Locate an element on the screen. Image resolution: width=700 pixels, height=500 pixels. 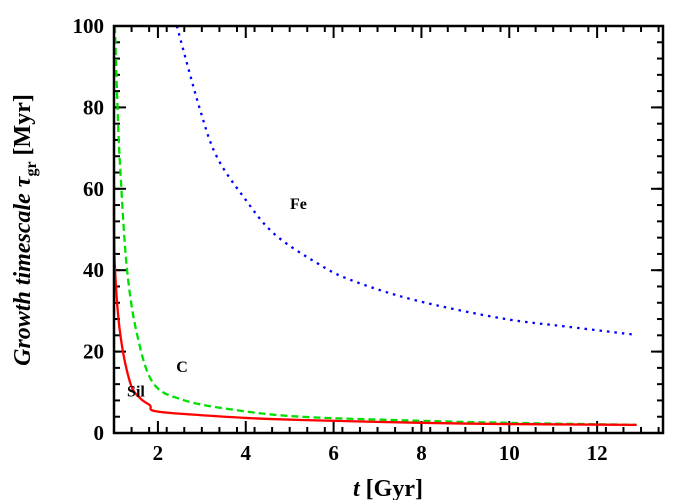
curve-labels: Fe C Sil is located at coordinates (217, 298).